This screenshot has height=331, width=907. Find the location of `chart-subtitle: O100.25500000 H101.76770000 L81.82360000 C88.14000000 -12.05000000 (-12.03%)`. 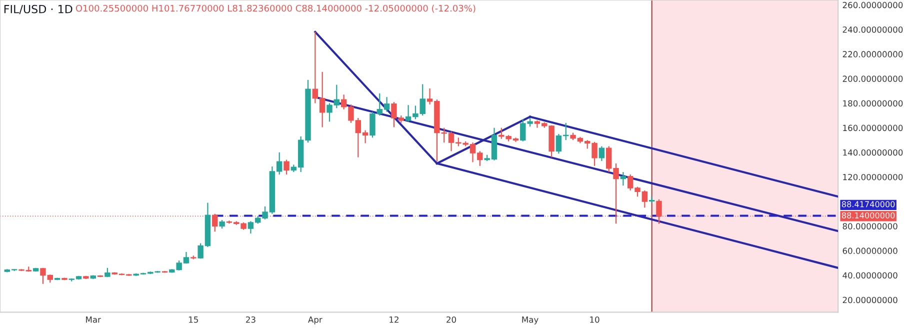

chart-subtitle: O100.25500000 H101.76770000 L81.82360000 C88.14000000 -12.05000000 (-12.03%) is located at coordinates (276, 8).